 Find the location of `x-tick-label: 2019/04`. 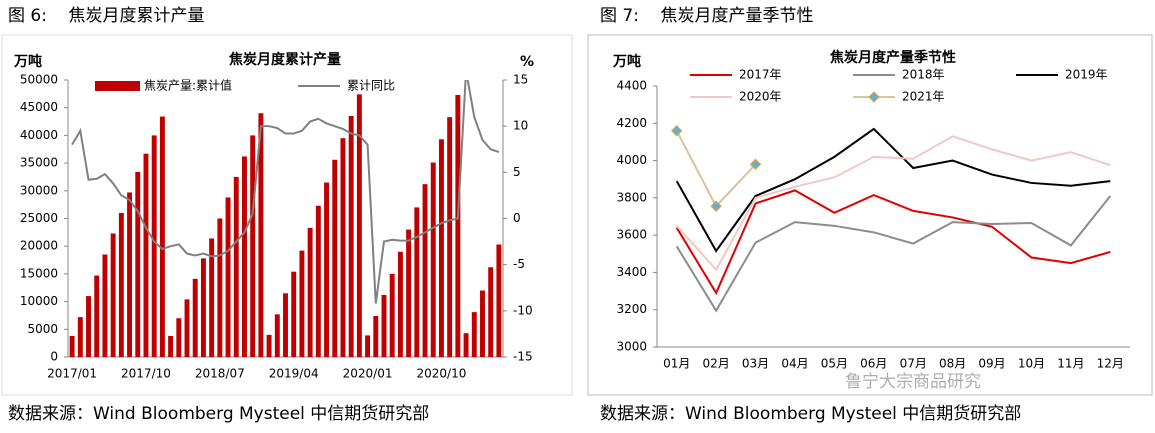

x-tick-label: 2019/04 is located at coordinates (294, 374).